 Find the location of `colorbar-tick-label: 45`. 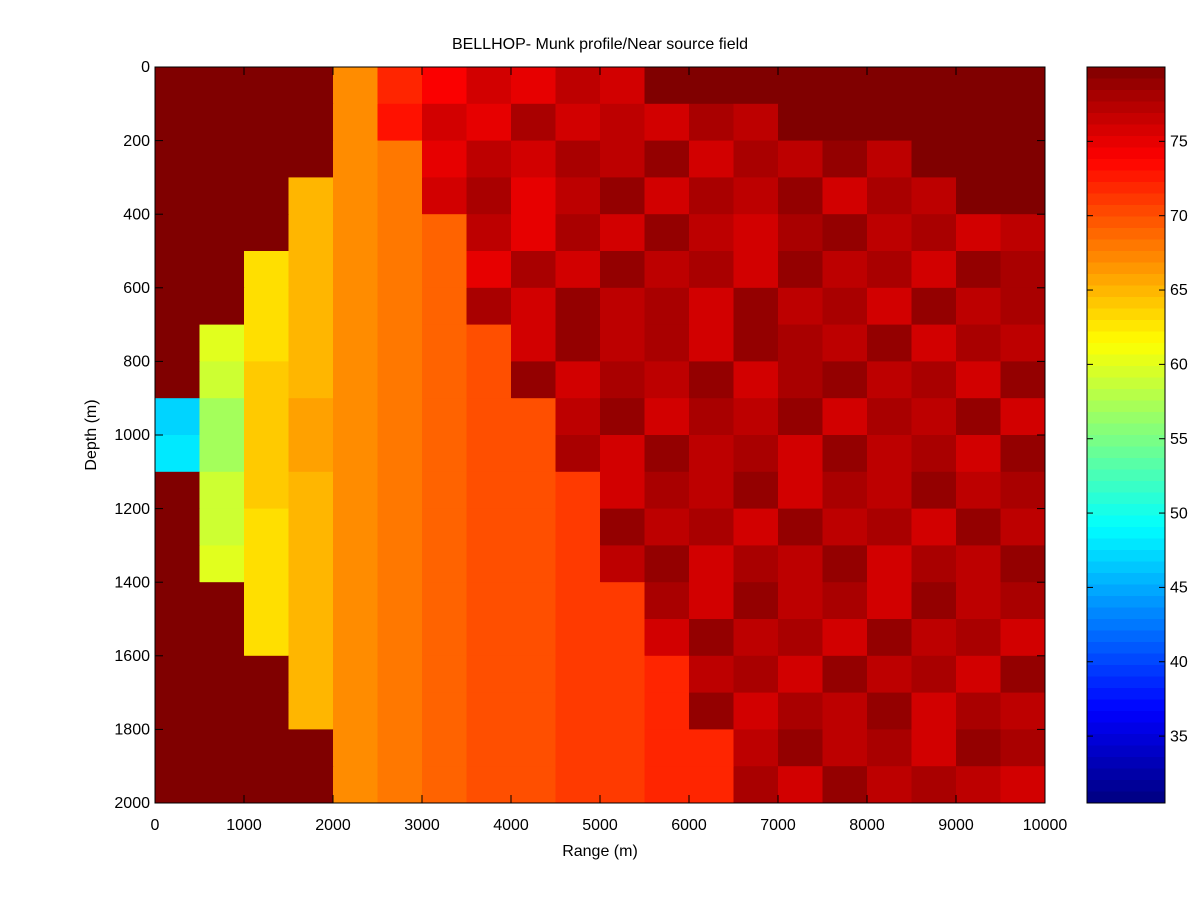

colorbar-tick-label: 45 is located at coordinates (1179, 588).